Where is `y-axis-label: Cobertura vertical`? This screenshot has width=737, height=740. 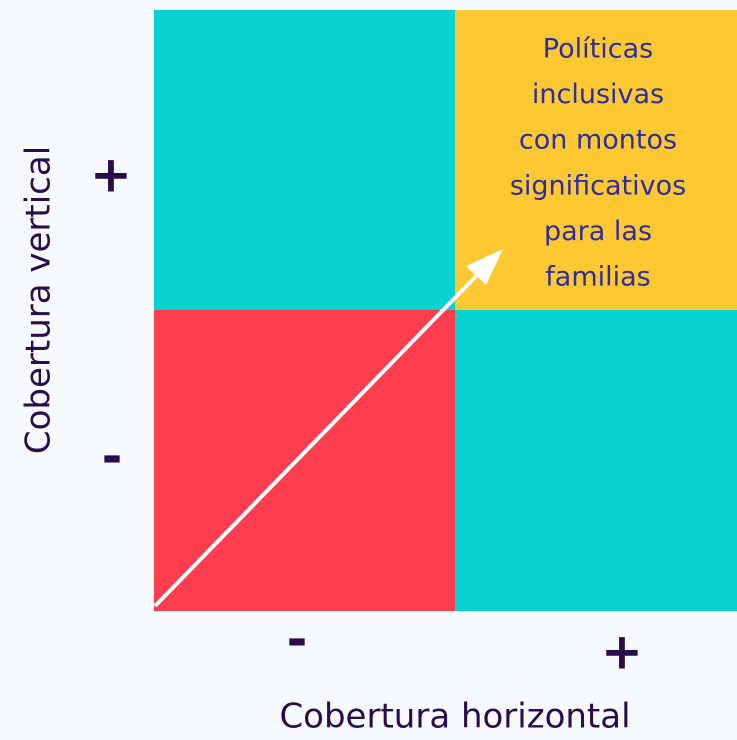
y-axis-label: Cobertura vertical is located at coordinates (39, 300).